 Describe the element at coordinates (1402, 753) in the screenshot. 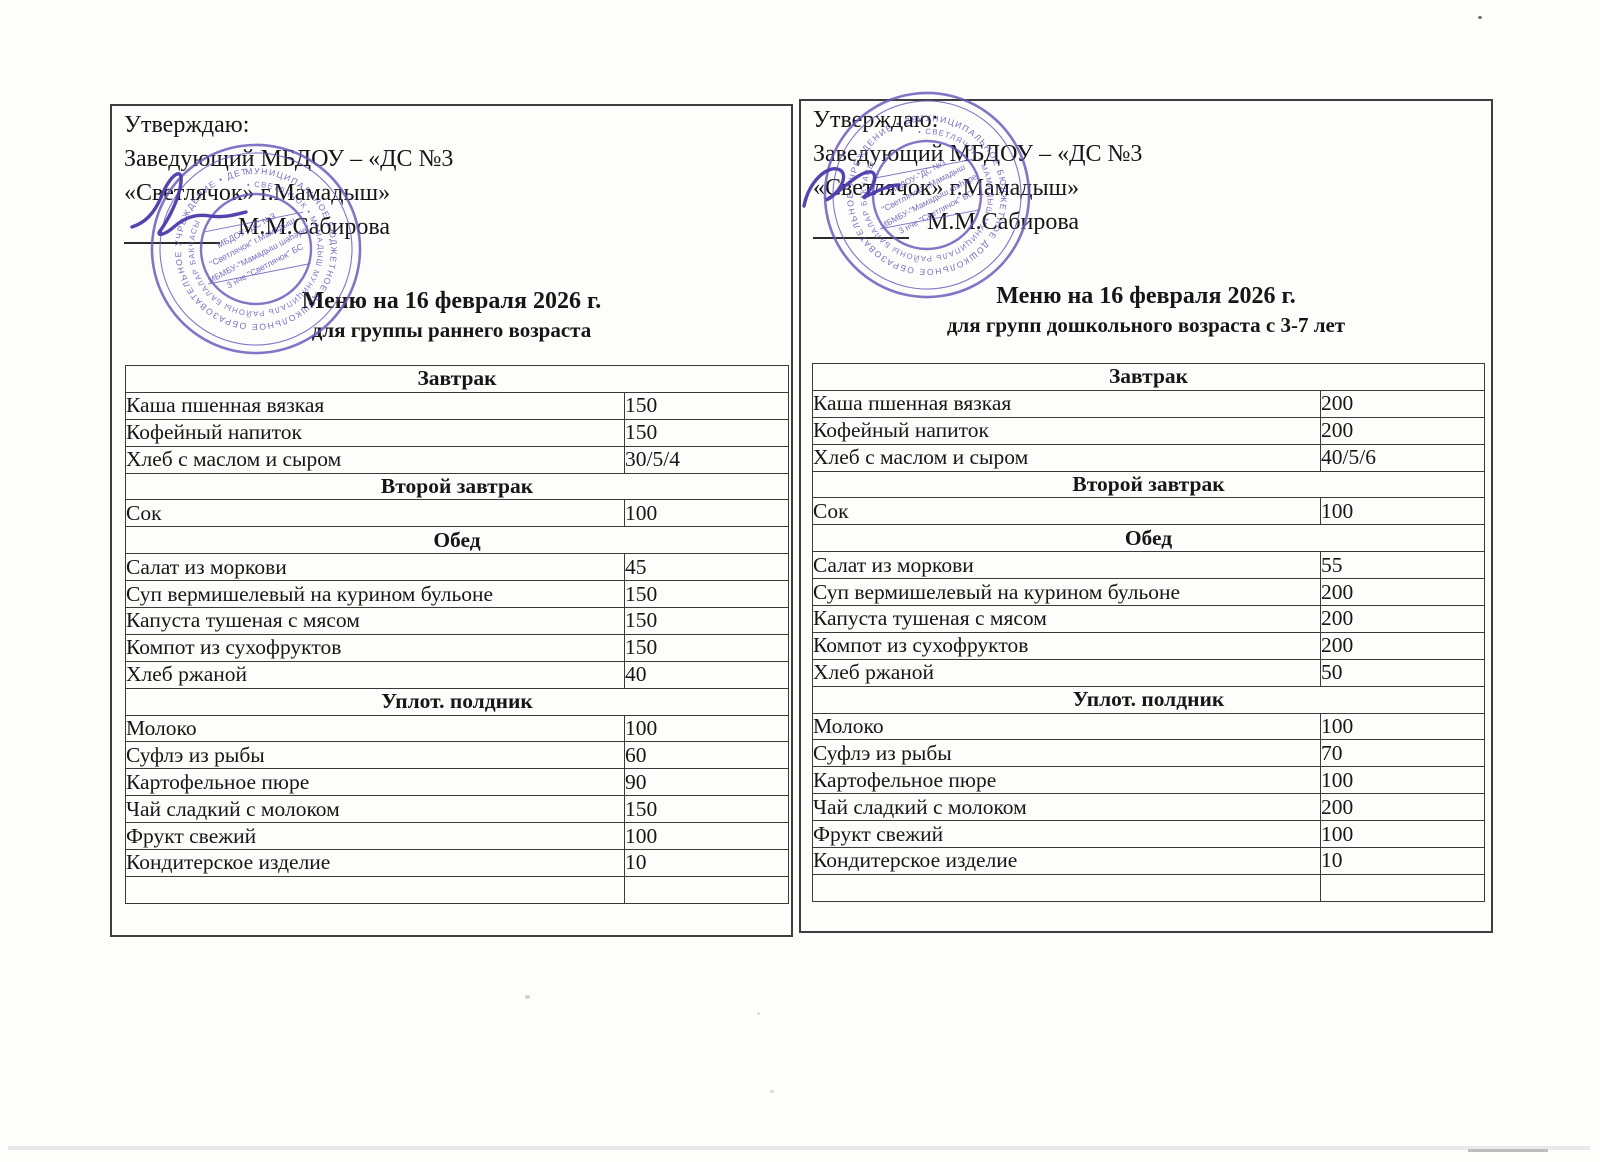

I see `portion-amount-cell: 70` at that location.